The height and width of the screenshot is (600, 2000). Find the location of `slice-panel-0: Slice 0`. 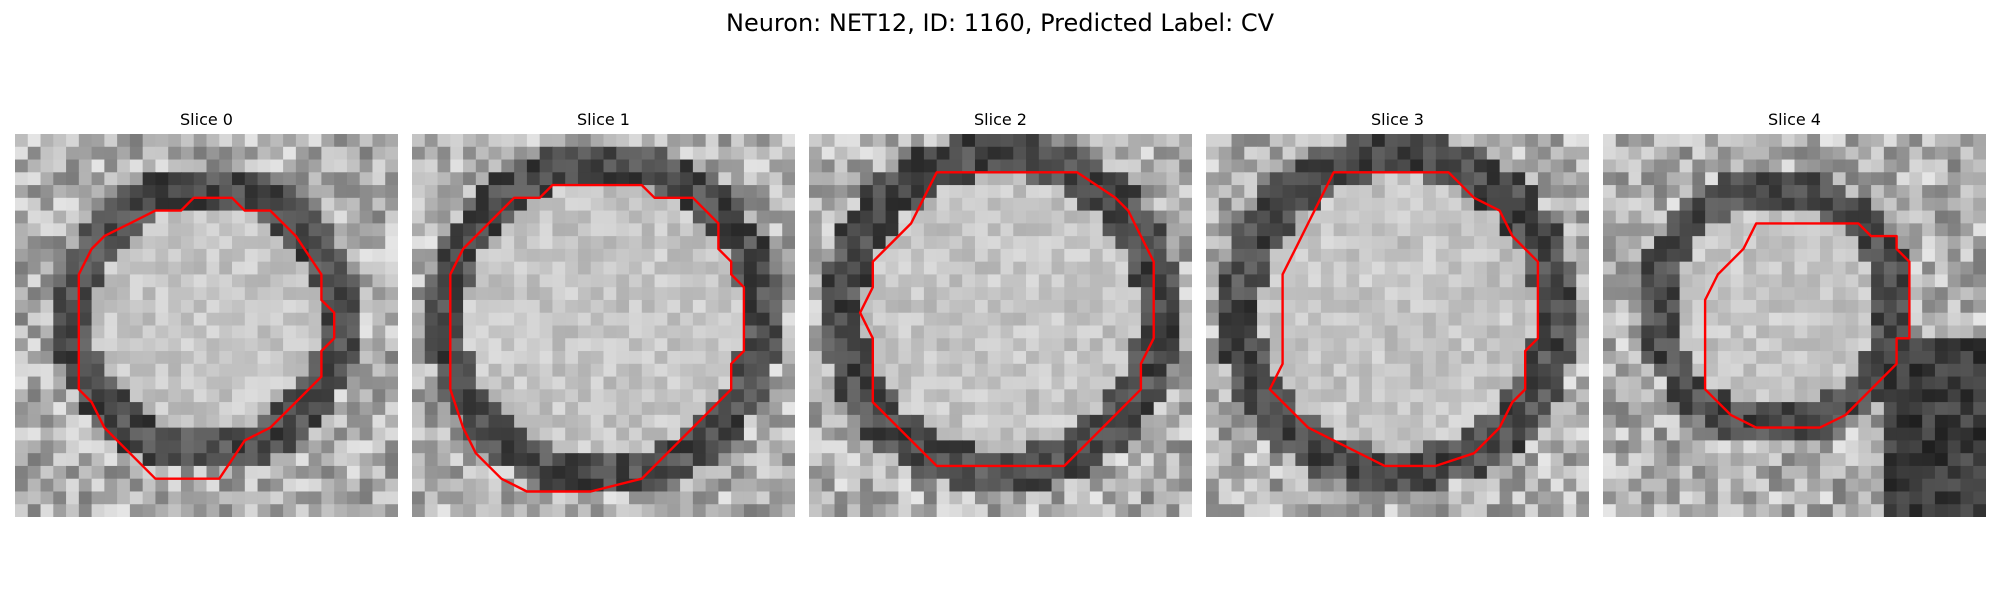

slice-panel-0: Slice 0 is located at coordinates (206, 312).